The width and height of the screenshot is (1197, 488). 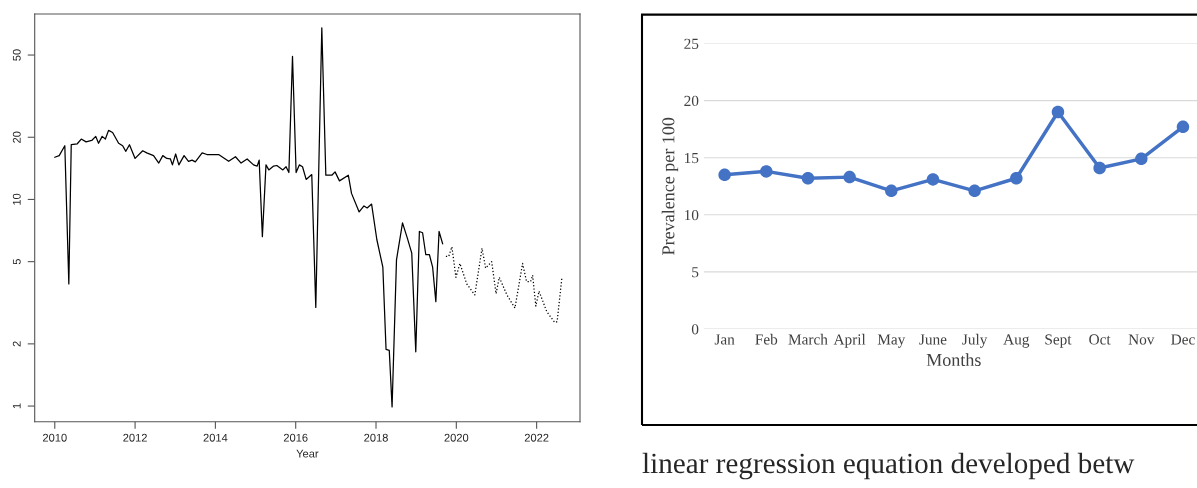 I want to click on x-tick-label: Nov, so click(x=1141, y=339).